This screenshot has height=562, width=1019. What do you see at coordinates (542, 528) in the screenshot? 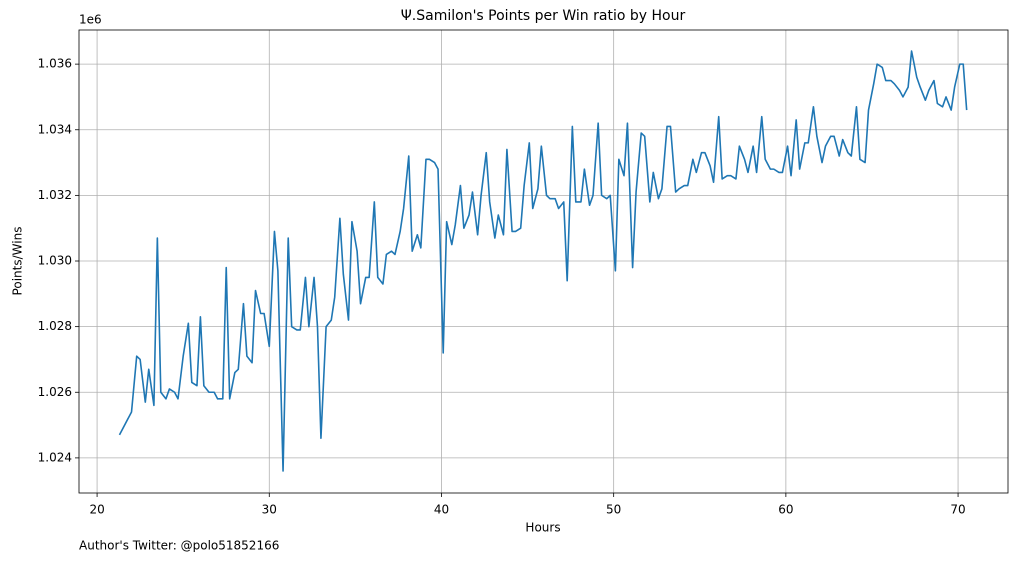
I see `x-axis-label: Hours` at bounding box center [542, 528].